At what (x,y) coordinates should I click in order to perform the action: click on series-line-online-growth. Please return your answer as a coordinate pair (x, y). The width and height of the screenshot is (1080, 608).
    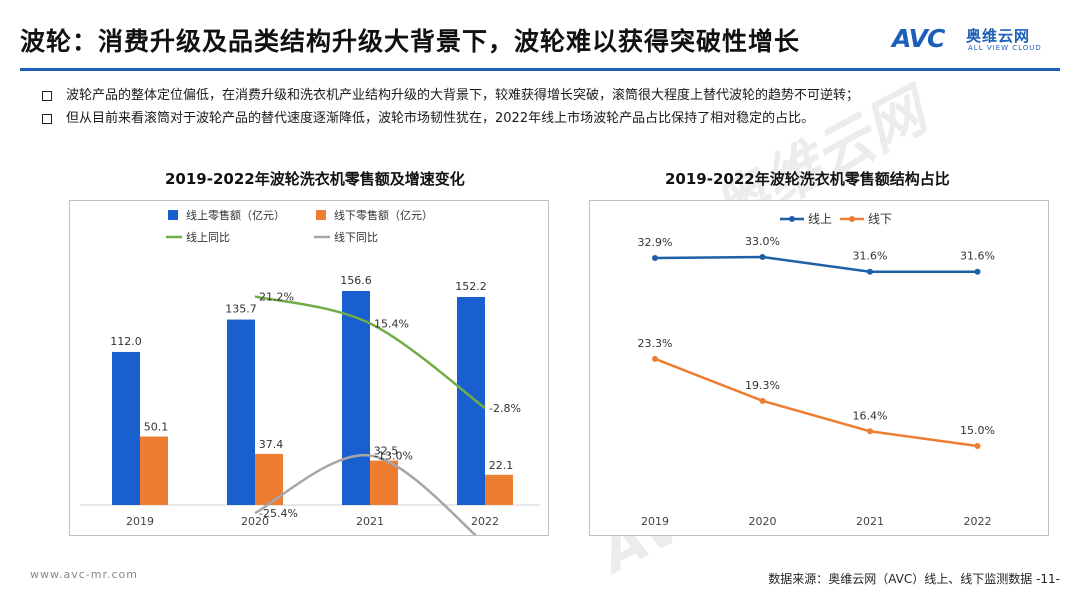
    Looking at the image, I should click on (370, 352).